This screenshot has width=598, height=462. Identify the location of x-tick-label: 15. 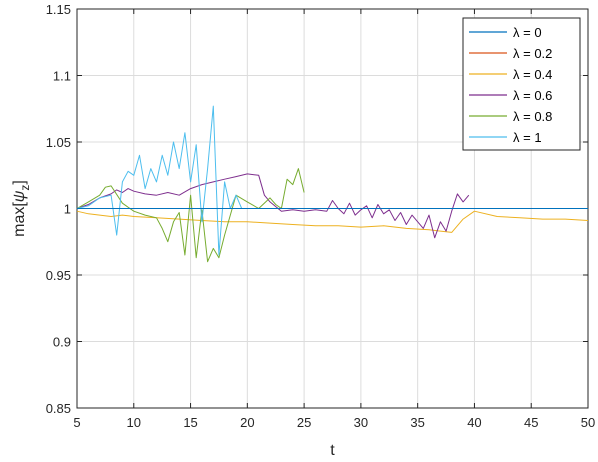
(190, 422).